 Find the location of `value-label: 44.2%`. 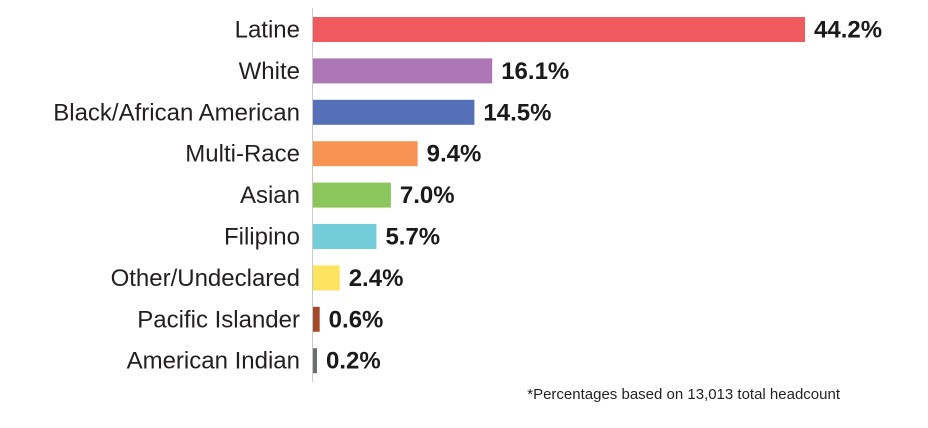

value-label: 44.2% is located at coordinates (848, 30).